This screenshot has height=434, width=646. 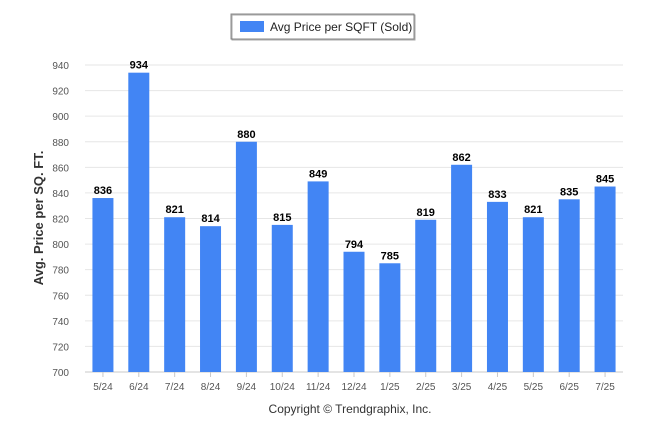 I want to click on x-tick-label: 10/24, so click(x=282, y=387).